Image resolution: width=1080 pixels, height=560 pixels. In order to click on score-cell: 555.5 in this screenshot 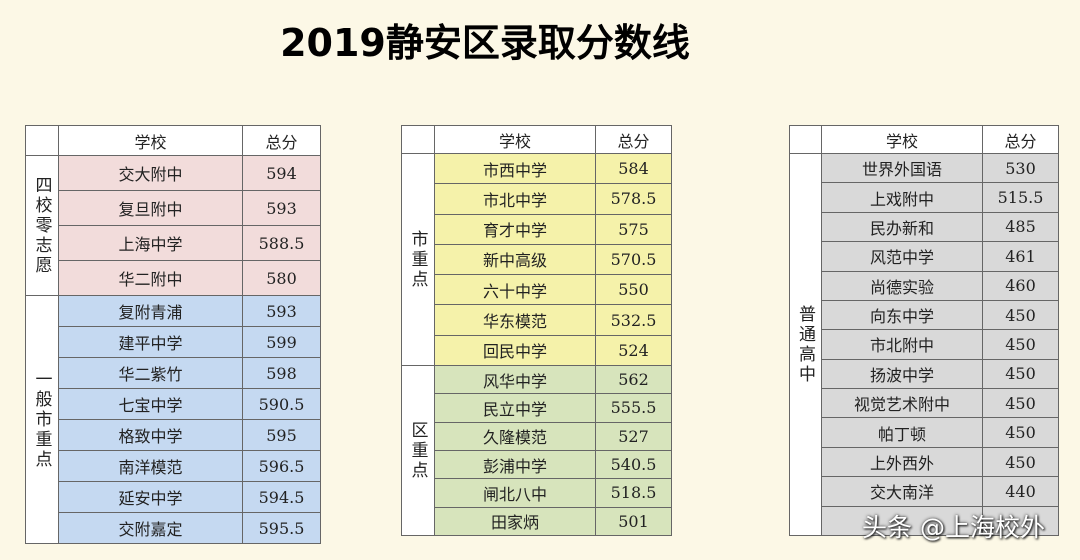, I will do `click(633, 408)`.